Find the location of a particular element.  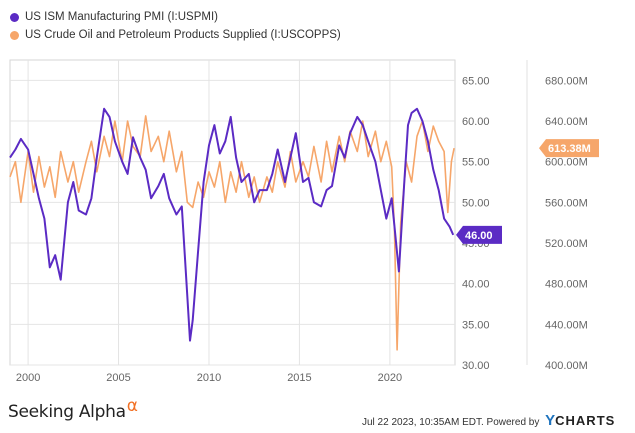

last-value-badges: 46.00 613.38M is located at coordinates (527, 191).